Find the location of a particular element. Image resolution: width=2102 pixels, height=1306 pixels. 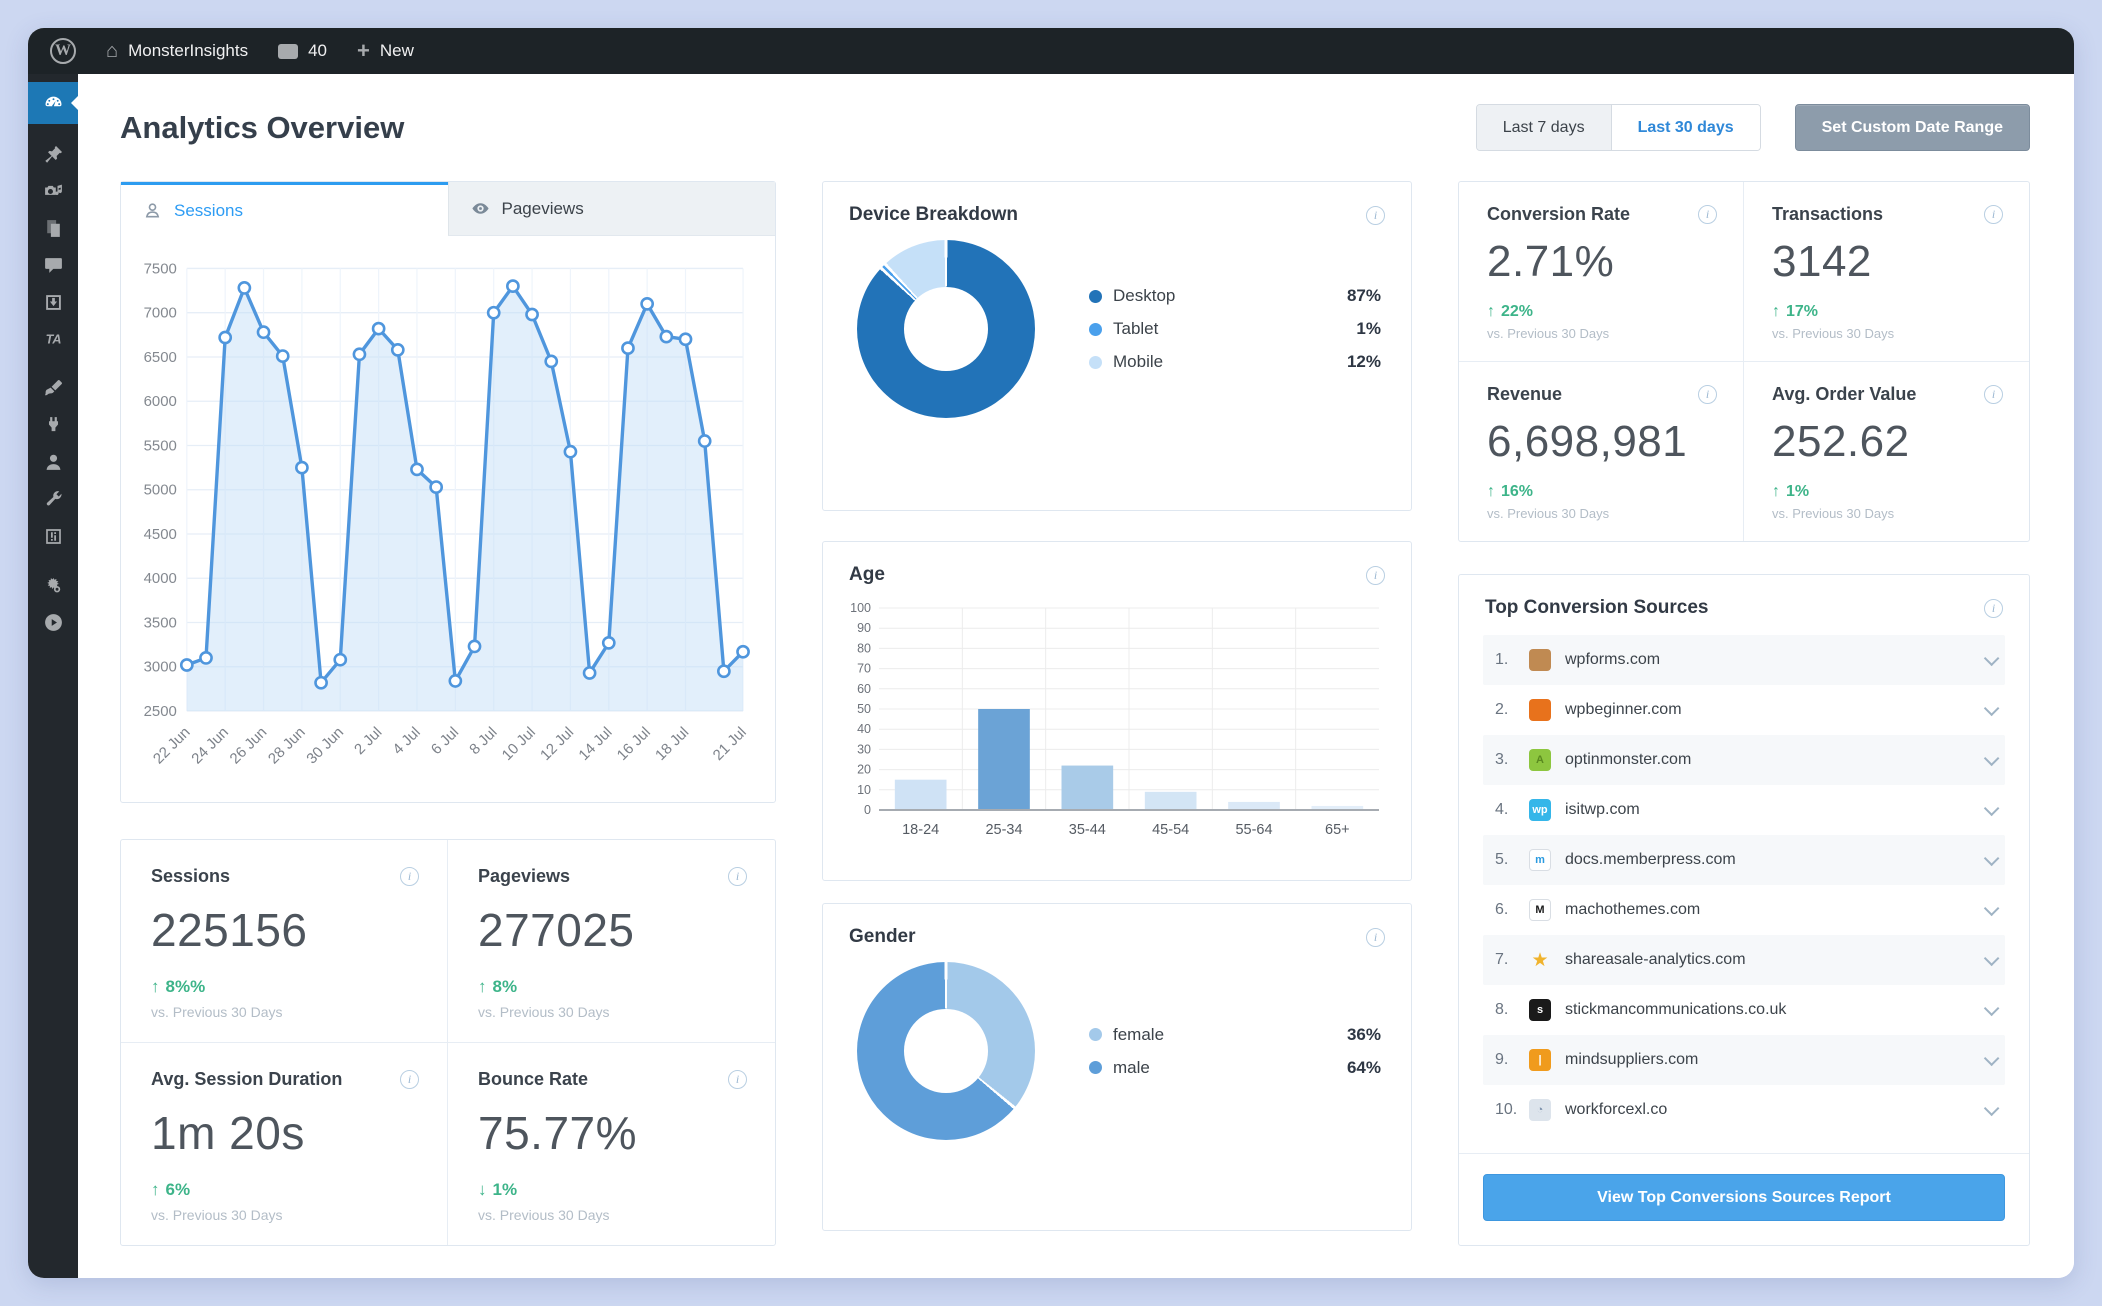

svg-text: 10 is located at coordinates (864, 790).